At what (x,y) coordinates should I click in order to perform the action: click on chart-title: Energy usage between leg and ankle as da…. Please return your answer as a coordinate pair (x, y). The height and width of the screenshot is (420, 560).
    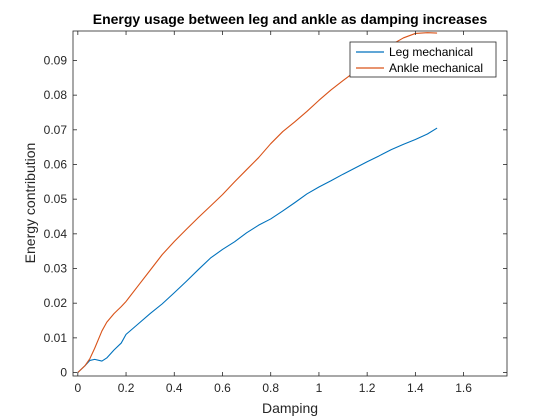
    Looking at the image, I should click on (290, 19).